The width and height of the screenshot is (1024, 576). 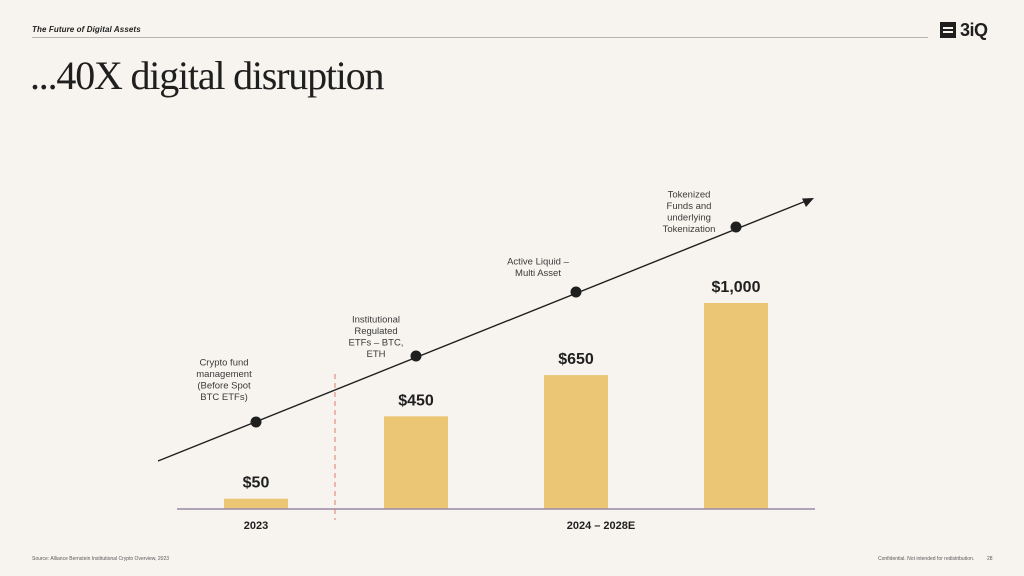 I want to click on milestone-label-1-line-2: management, so click(x=224, y=374).